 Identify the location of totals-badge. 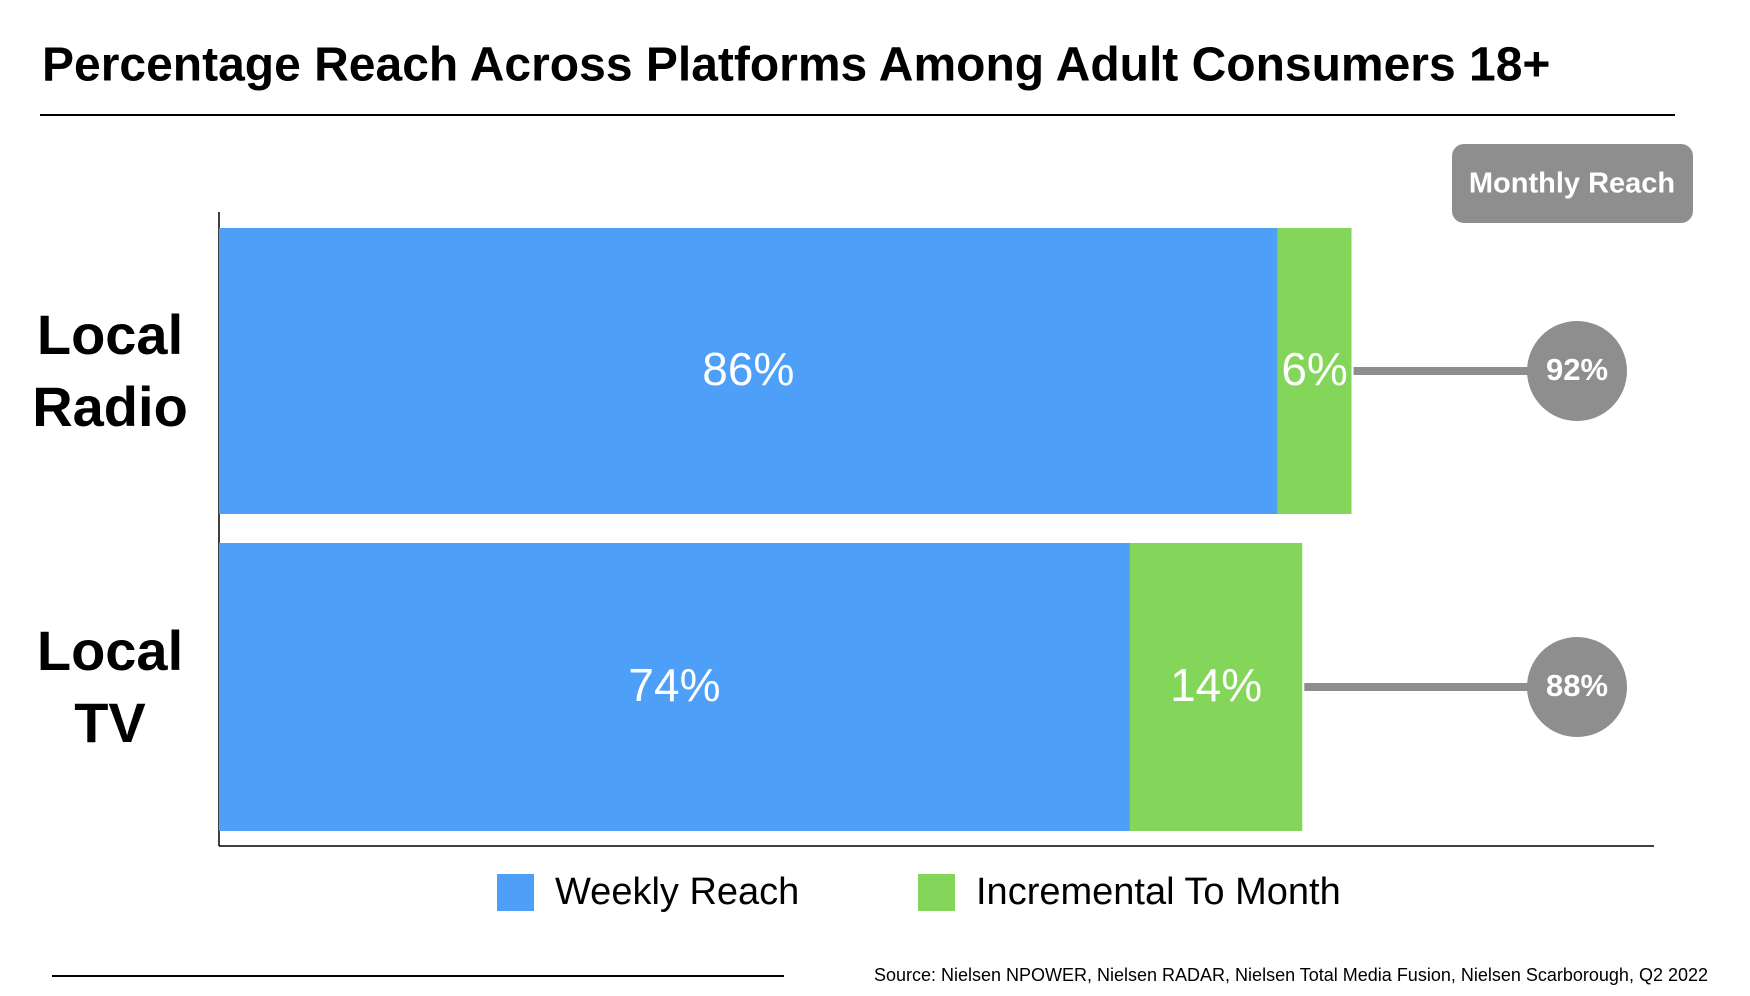
(1572, 183).